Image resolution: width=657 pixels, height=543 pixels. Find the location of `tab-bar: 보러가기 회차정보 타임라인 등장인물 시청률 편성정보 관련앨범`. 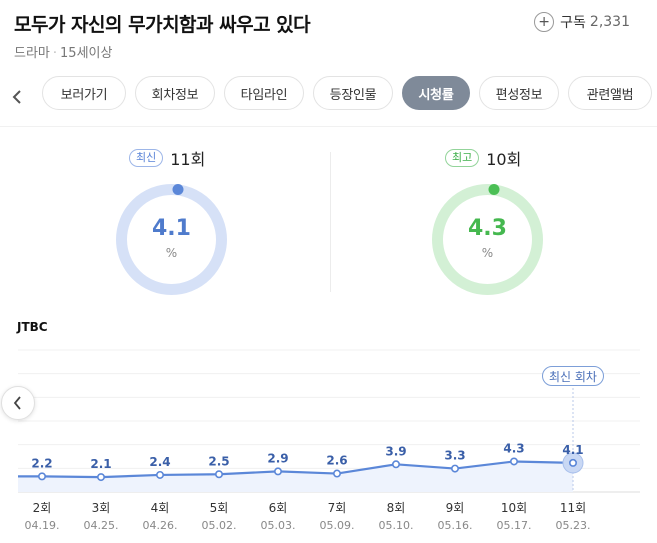

tab-bar: 보러가기 회차정보 타임라인 등장인물 시청률 편성정보 관련앨범 is located at coordinates (349, 93).